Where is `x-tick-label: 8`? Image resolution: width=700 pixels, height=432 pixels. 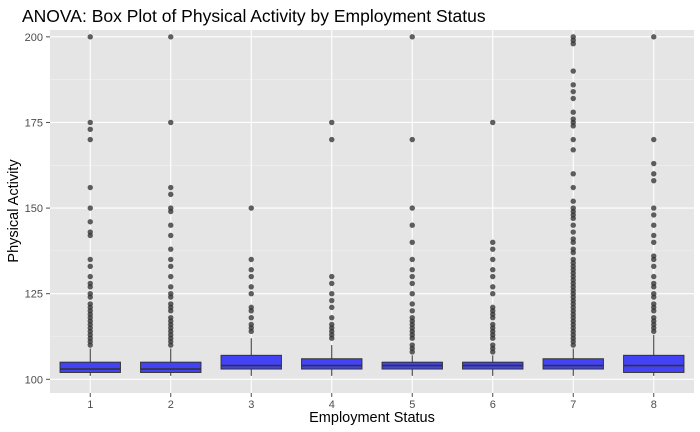 x-tick-label: 8 is located at coordinates (654, 405).